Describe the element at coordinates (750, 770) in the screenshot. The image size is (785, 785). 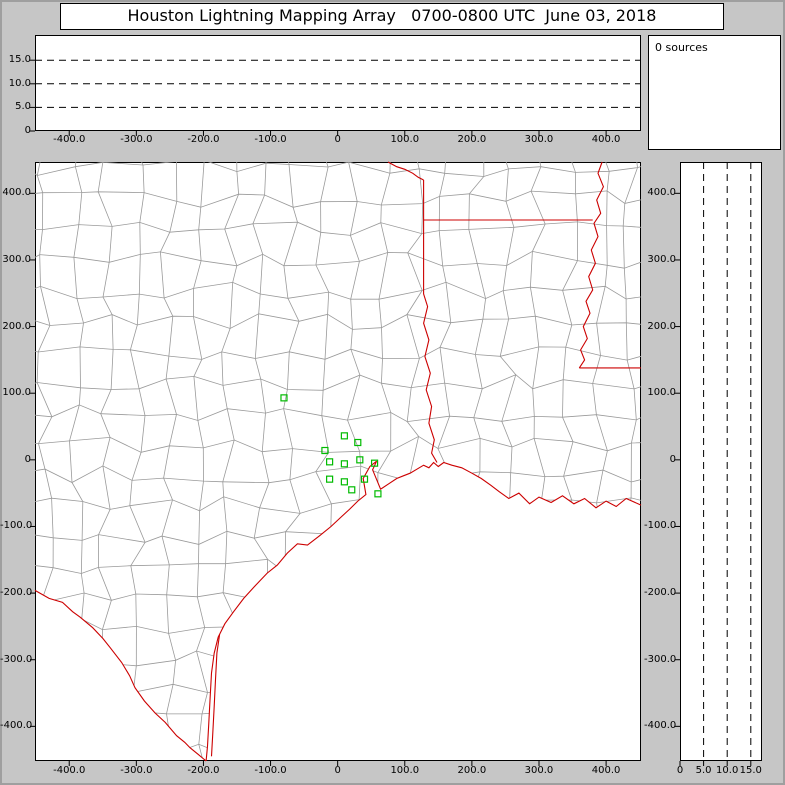
I see `alt-tick-label-right: 15.0` at that location.